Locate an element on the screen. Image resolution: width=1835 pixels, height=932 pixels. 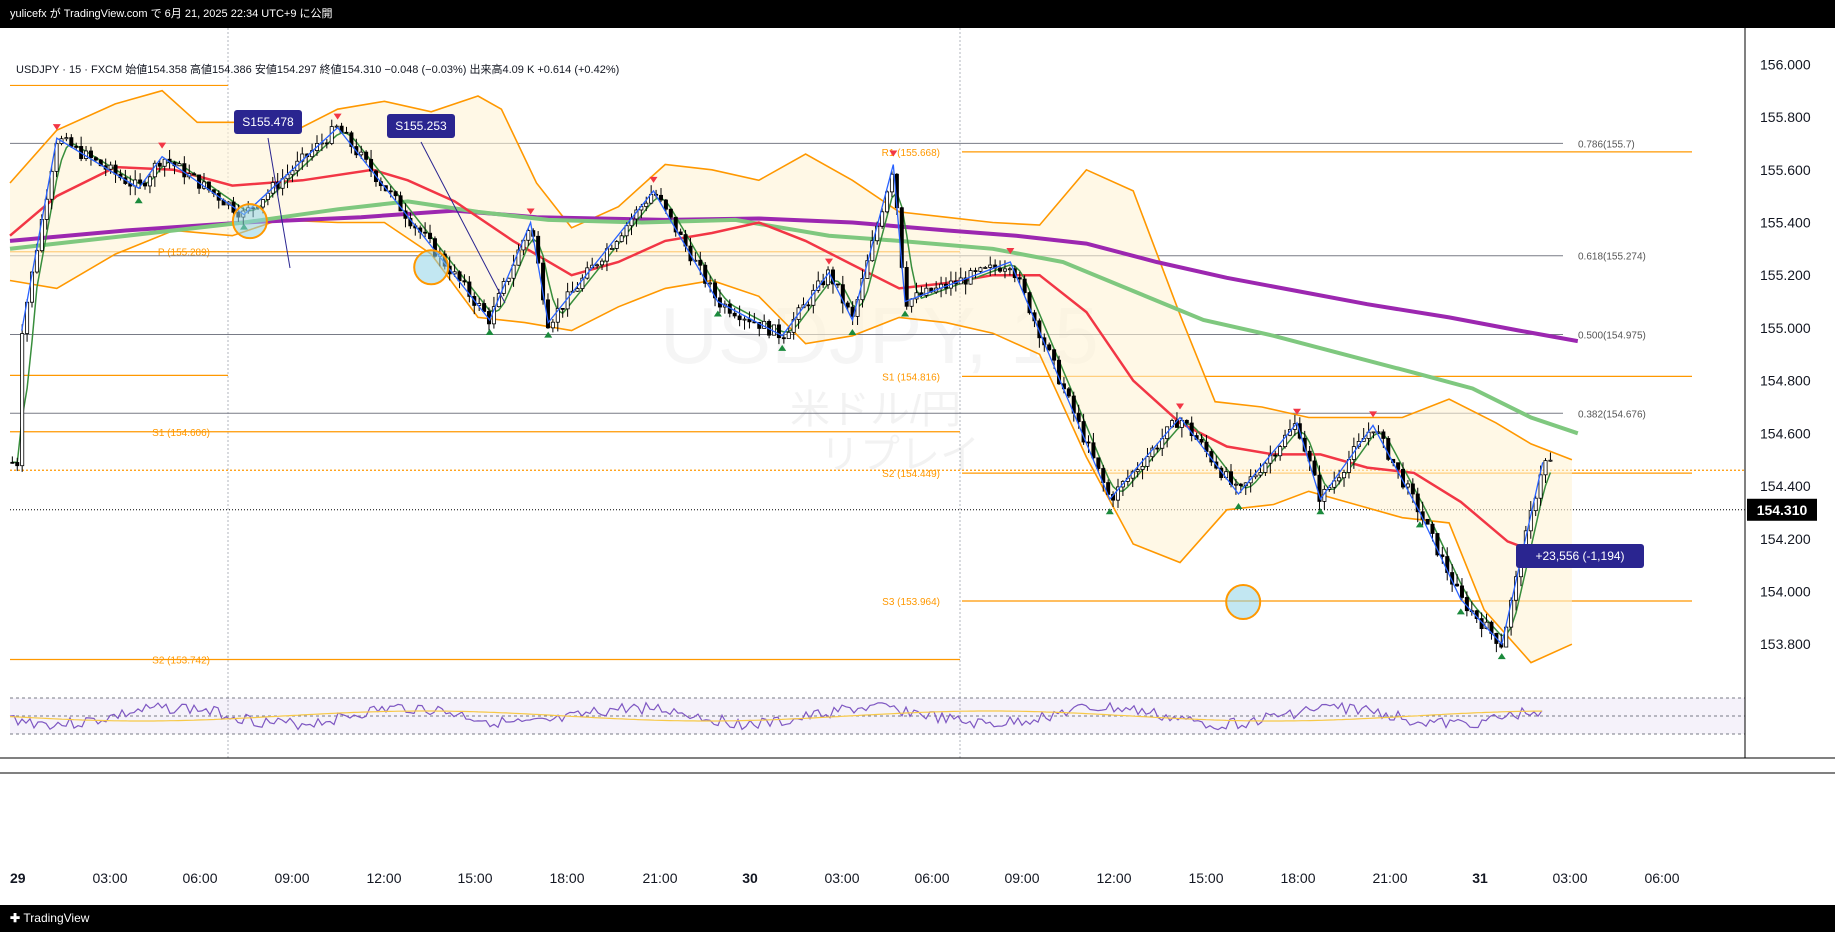
callout-label: S155.253 is located at coordinates (421, 126).